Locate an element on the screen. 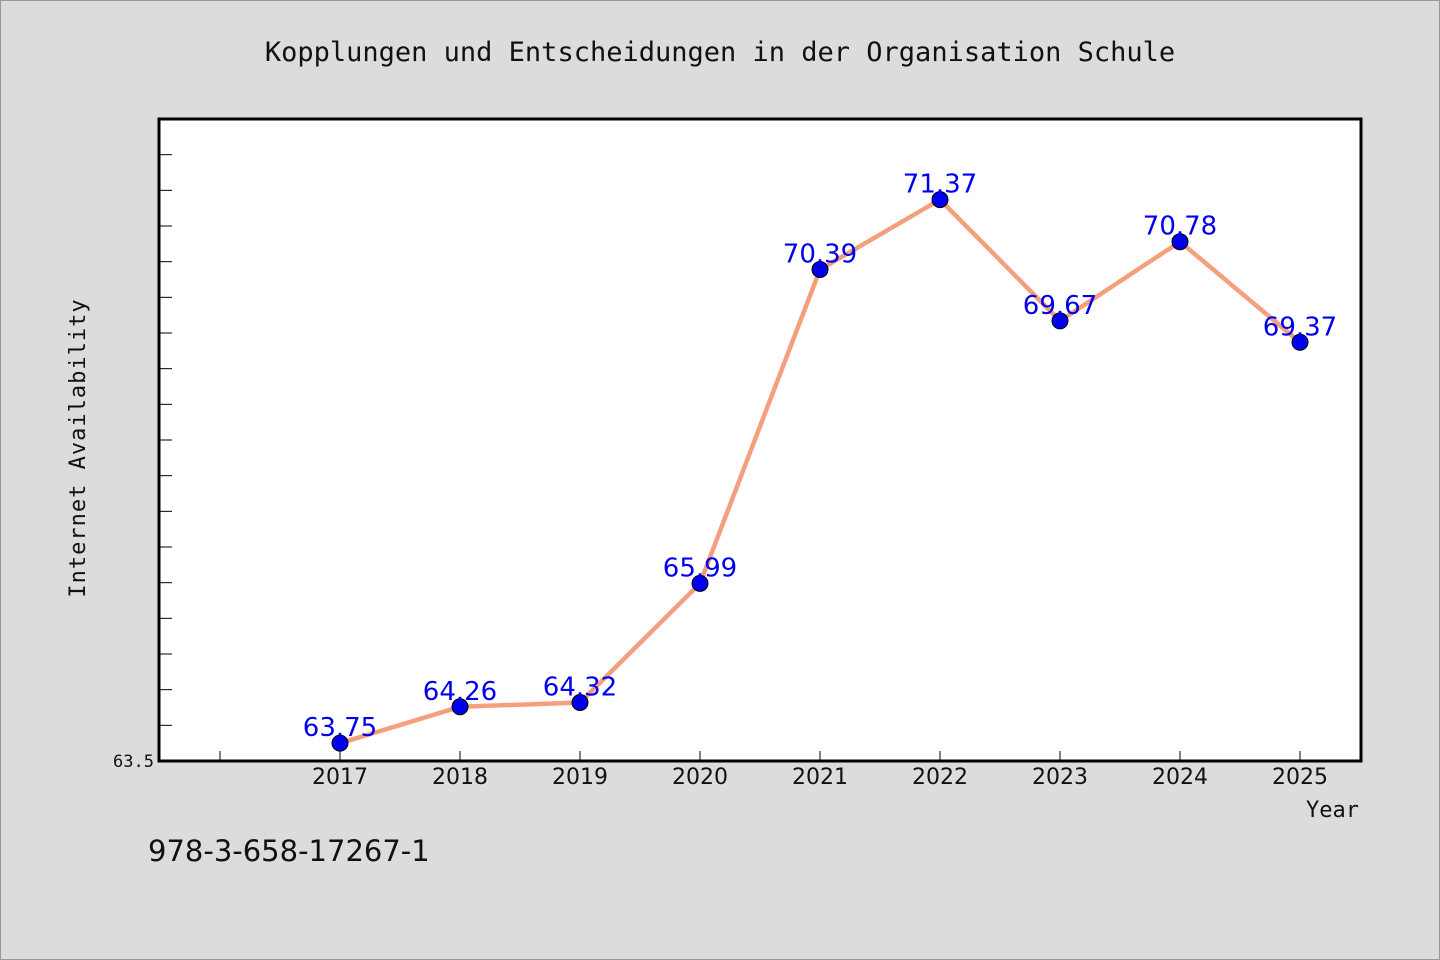  x-tick-label: 2019 is located at coordinates (580, 777).